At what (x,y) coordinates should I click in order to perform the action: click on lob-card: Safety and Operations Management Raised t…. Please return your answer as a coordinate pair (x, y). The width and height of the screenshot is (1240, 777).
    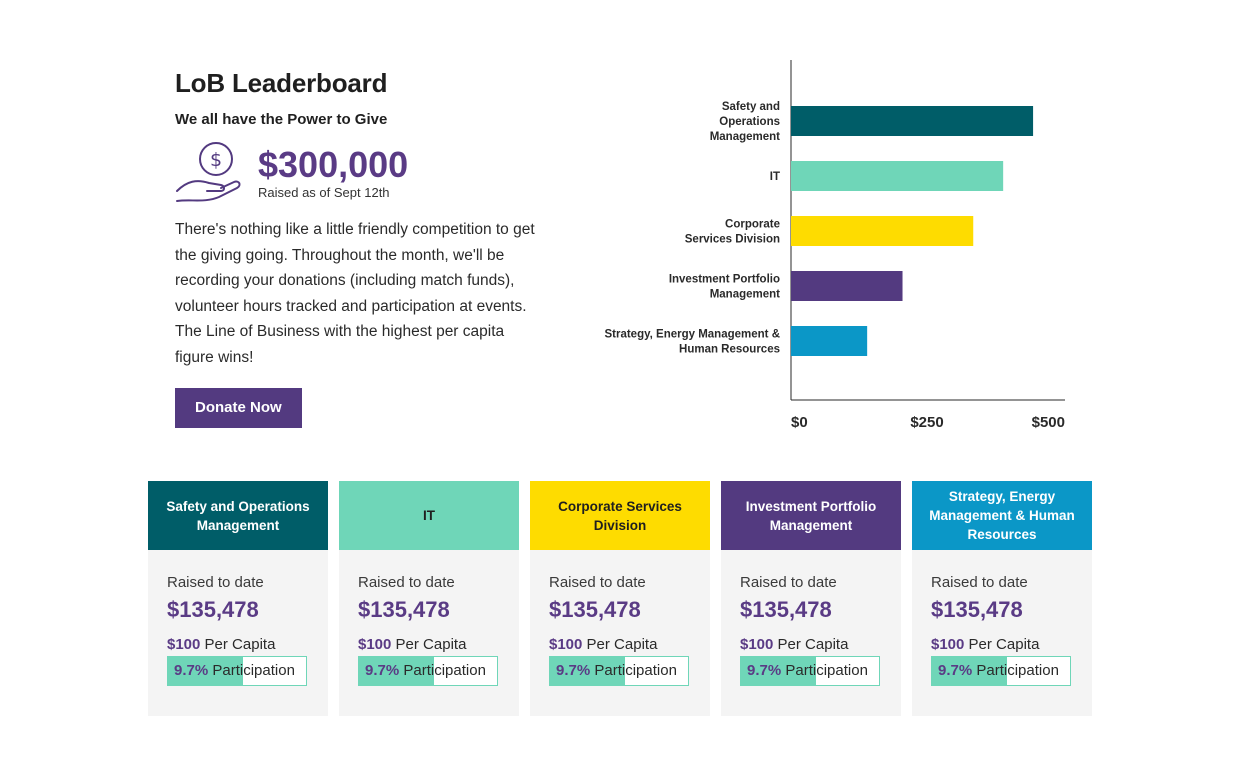
    Looking at the image, I should click on (238, 598).